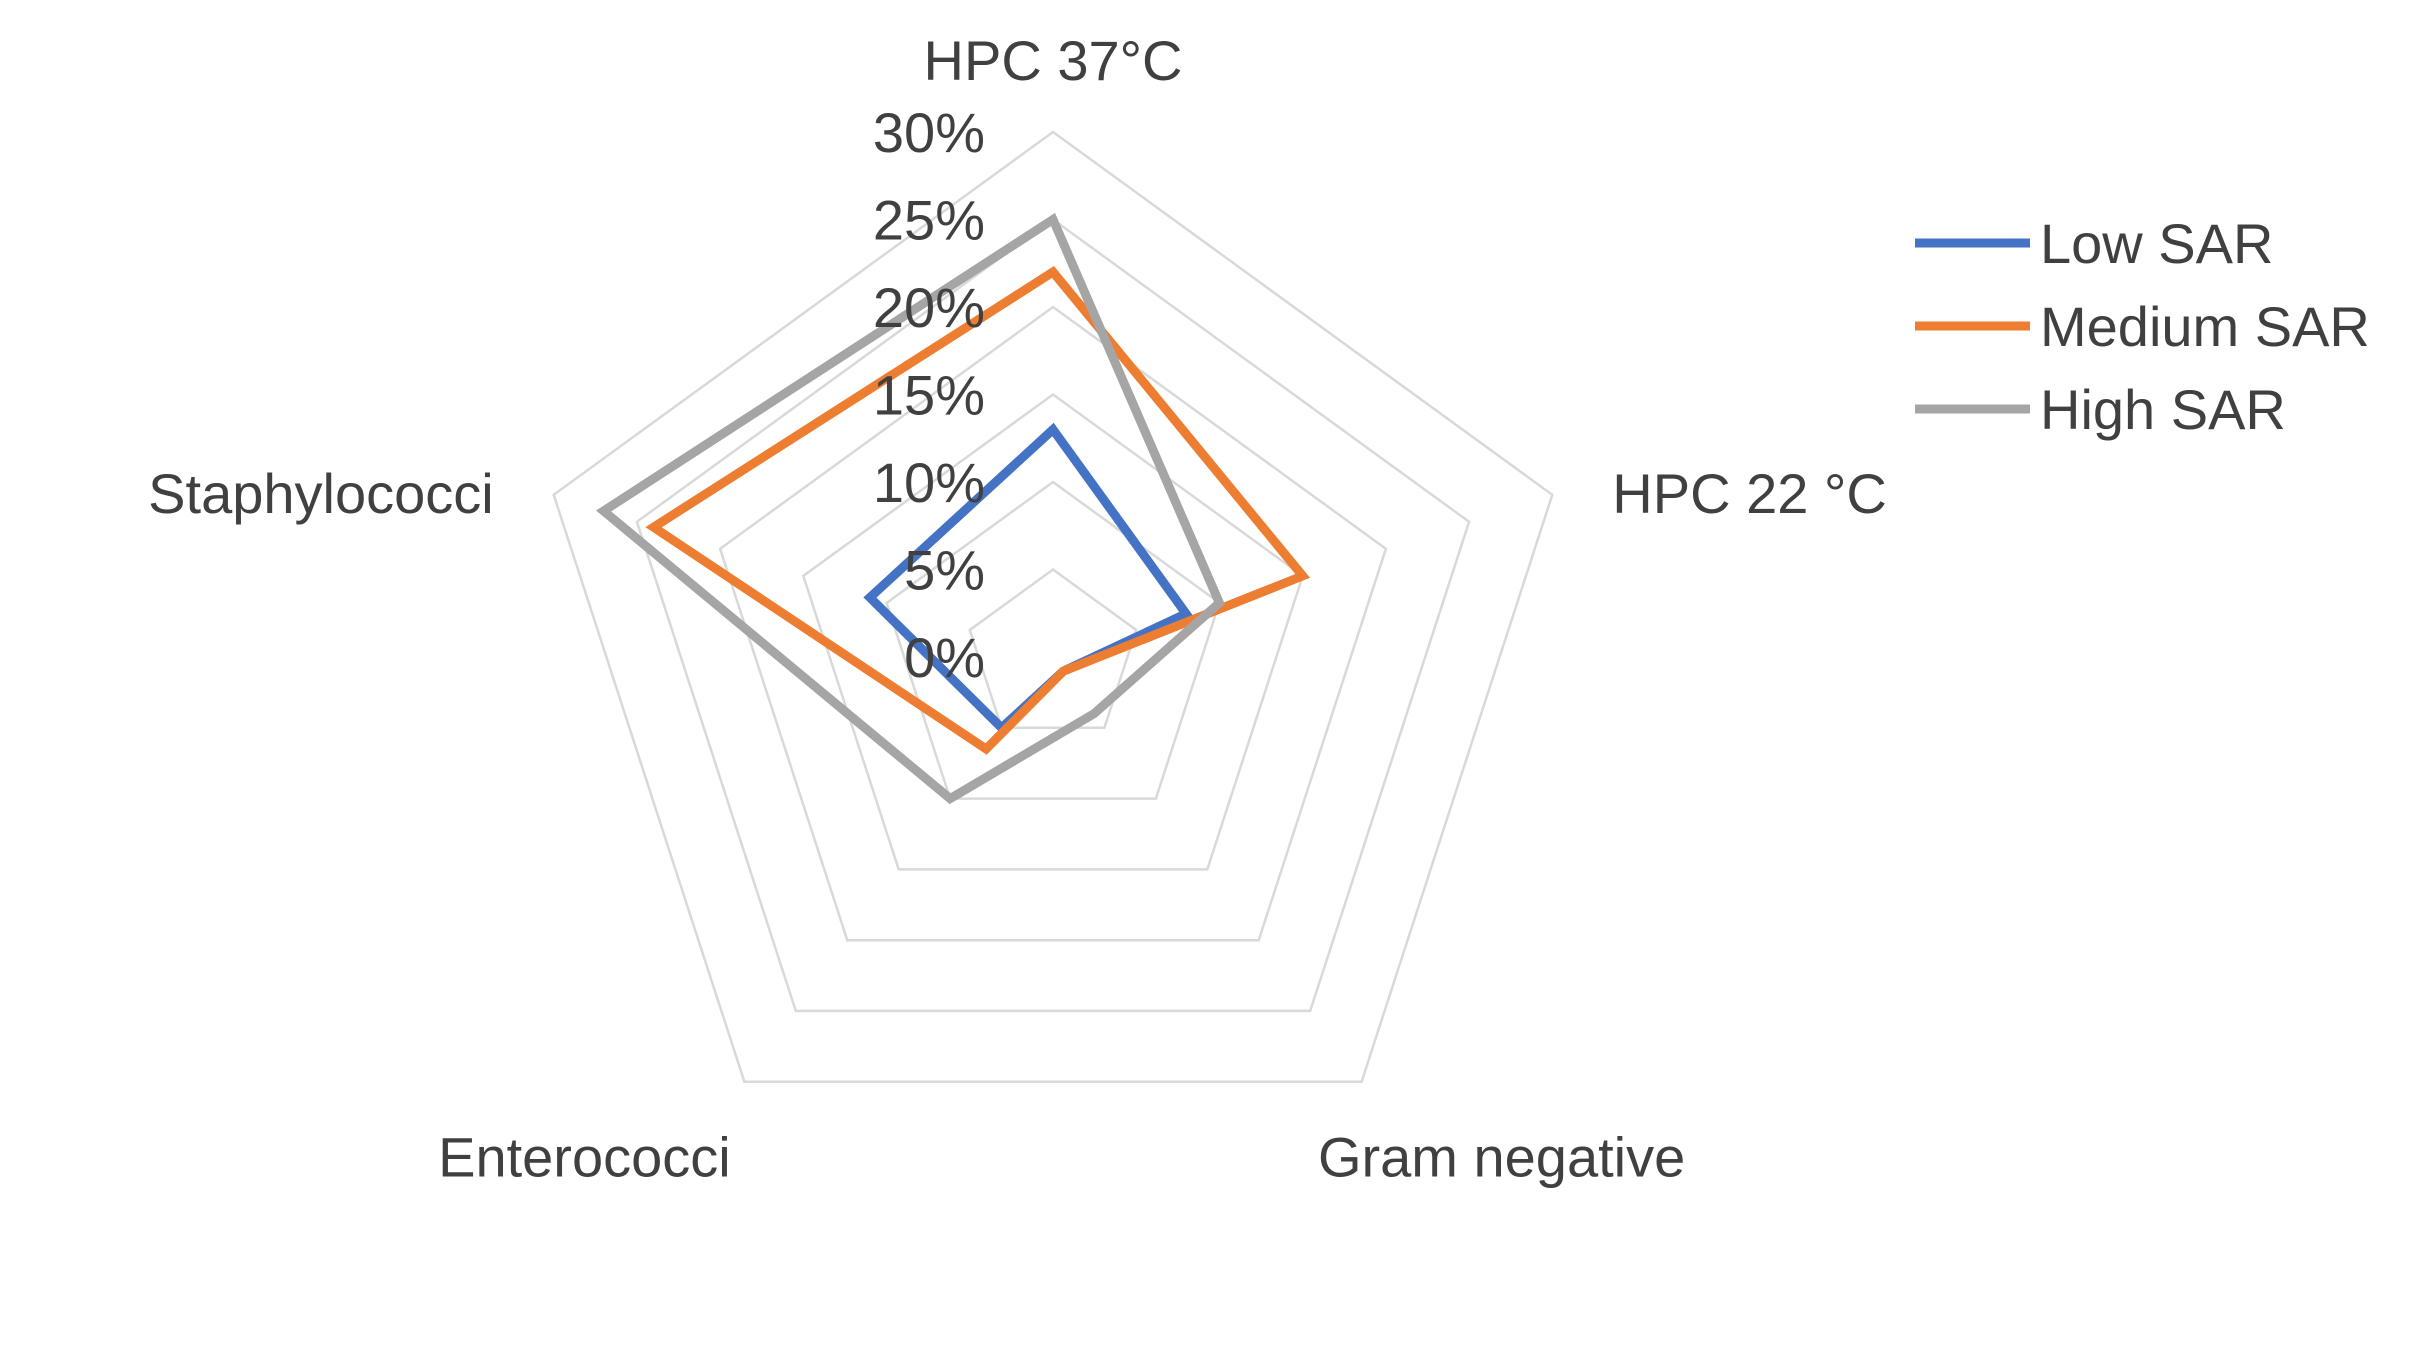 This screenshot has width=2431, height=1358. What do you see at coordinates (584, 1157) in the screenshot?
I see `category-label: Enterococci` at bounding box center [584, 1157].